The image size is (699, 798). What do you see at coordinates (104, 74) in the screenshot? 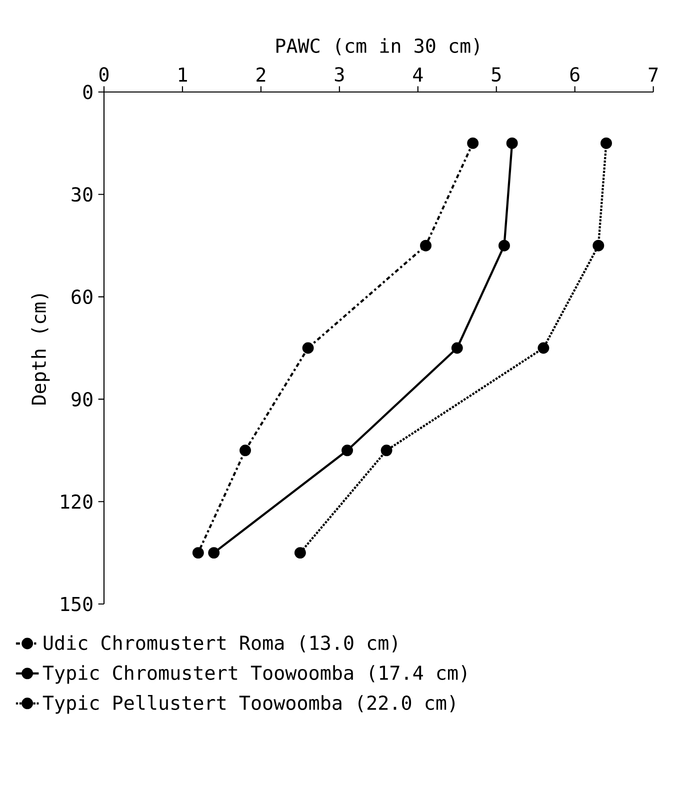
I see `x-tick-label: 0` at bounding box center [104, 74].